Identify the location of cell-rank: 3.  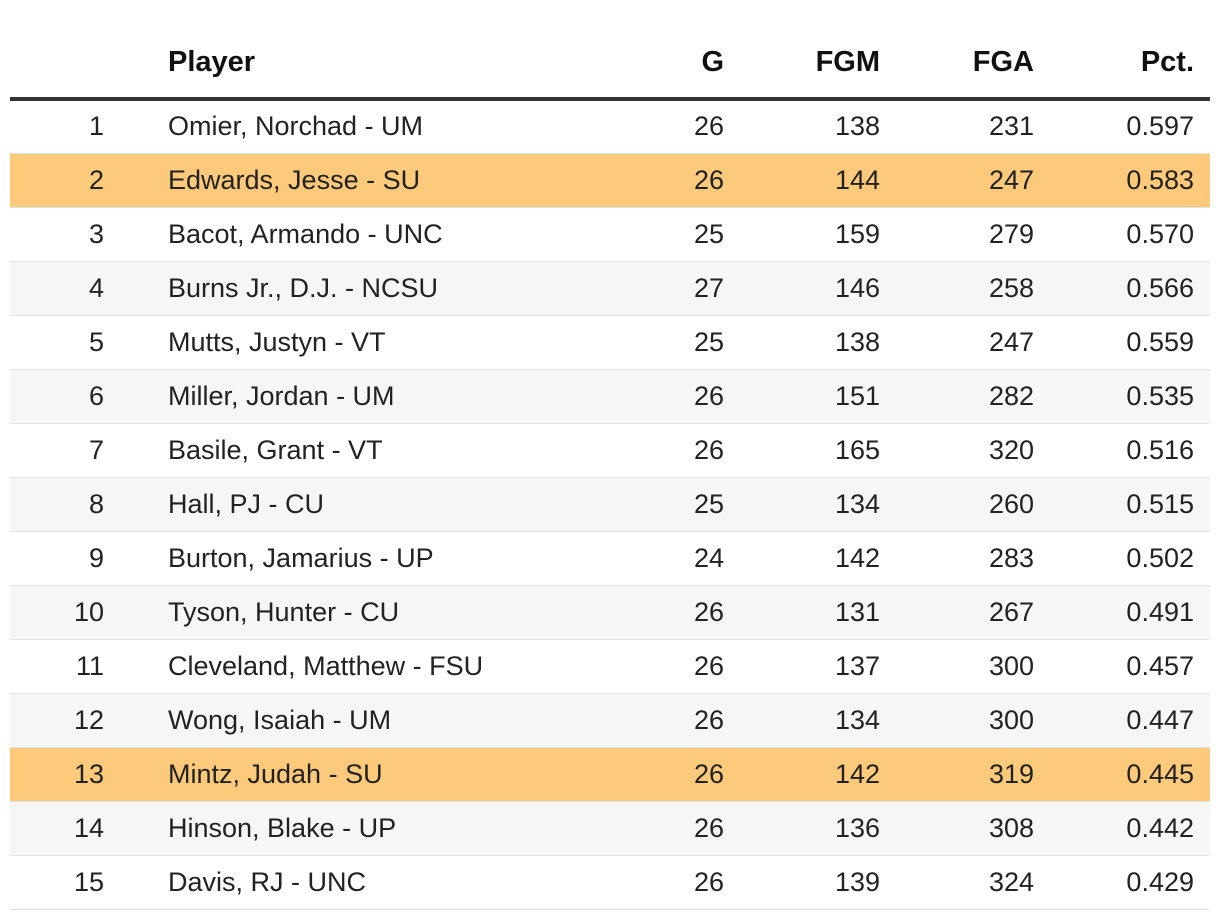
(65, 234).